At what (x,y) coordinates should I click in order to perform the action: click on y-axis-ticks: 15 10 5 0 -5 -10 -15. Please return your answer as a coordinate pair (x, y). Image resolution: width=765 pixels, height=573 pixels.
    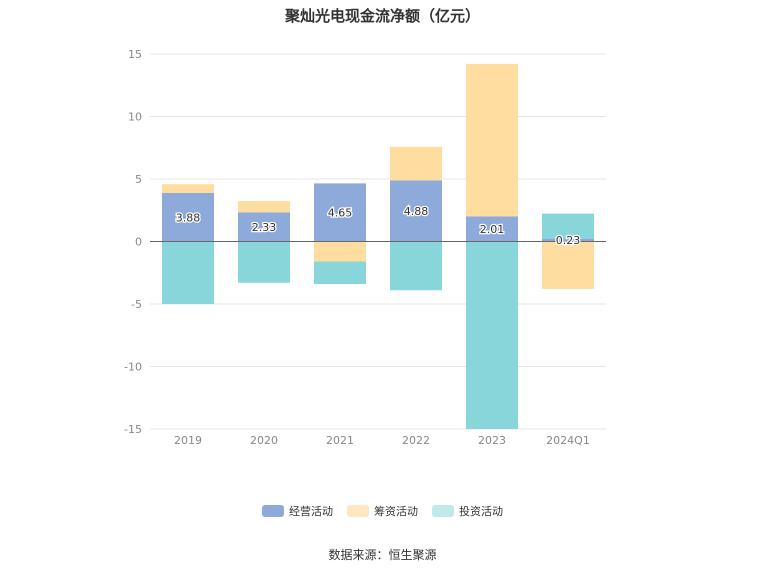
    Looking at the image, I should click on (133, 242).